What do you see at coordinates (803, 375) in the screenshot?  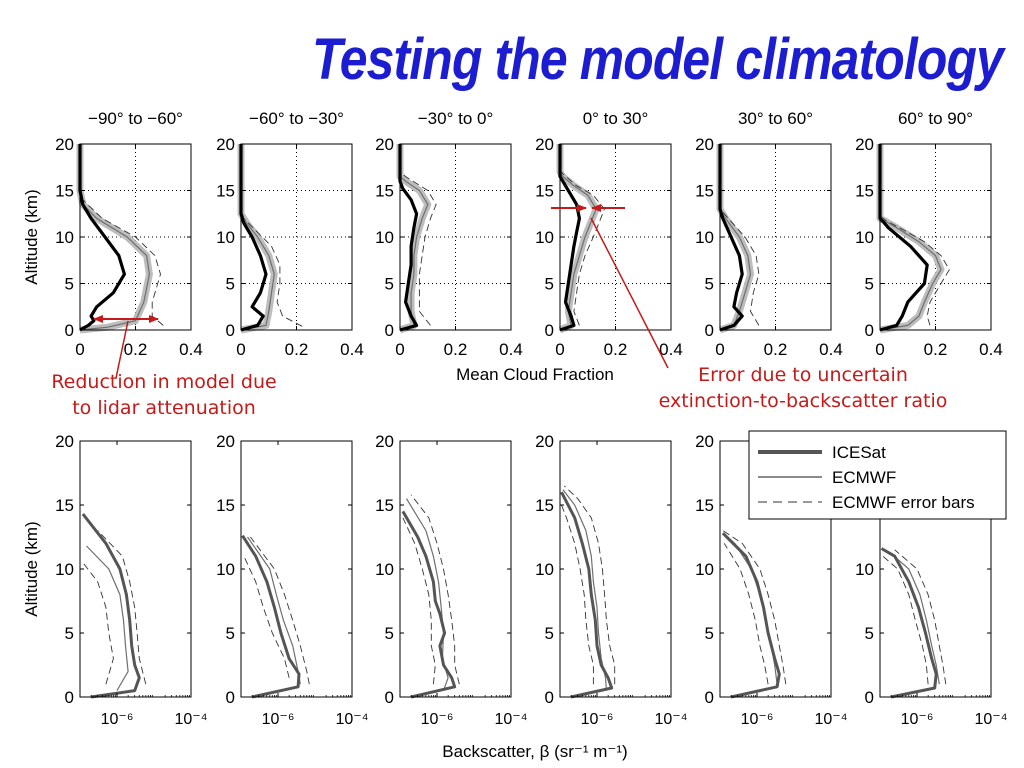 I see `annotation-right-line-1: Error due to uncertain` at bounding box center [803, 375].